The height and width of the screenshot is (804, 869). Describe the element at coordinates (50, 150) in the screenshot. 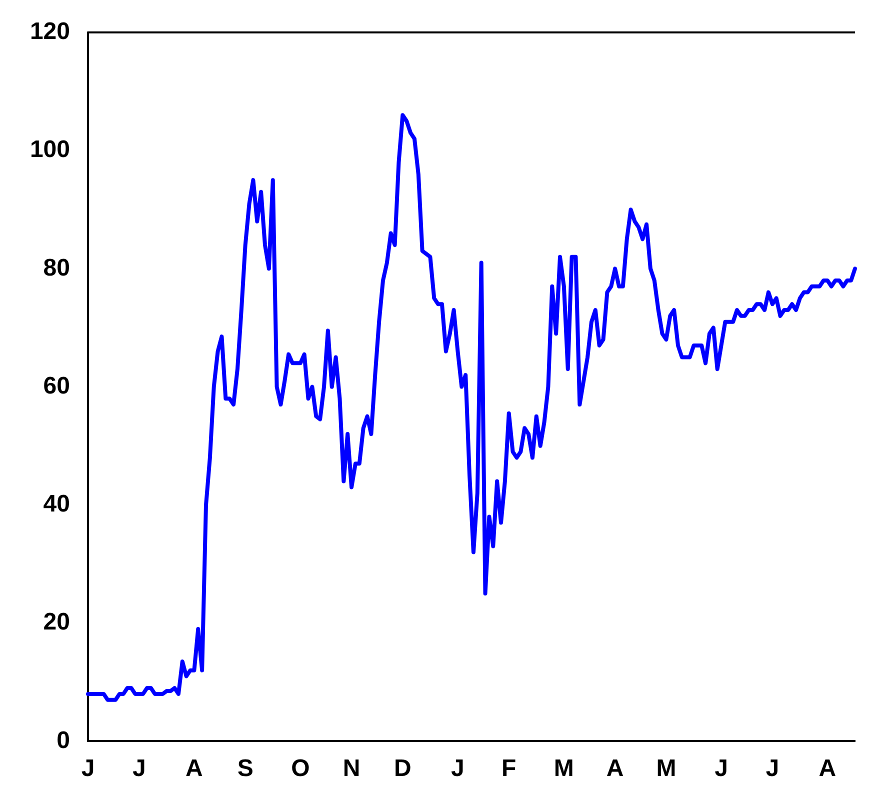

I see `y-tick-label: 100` at that location.